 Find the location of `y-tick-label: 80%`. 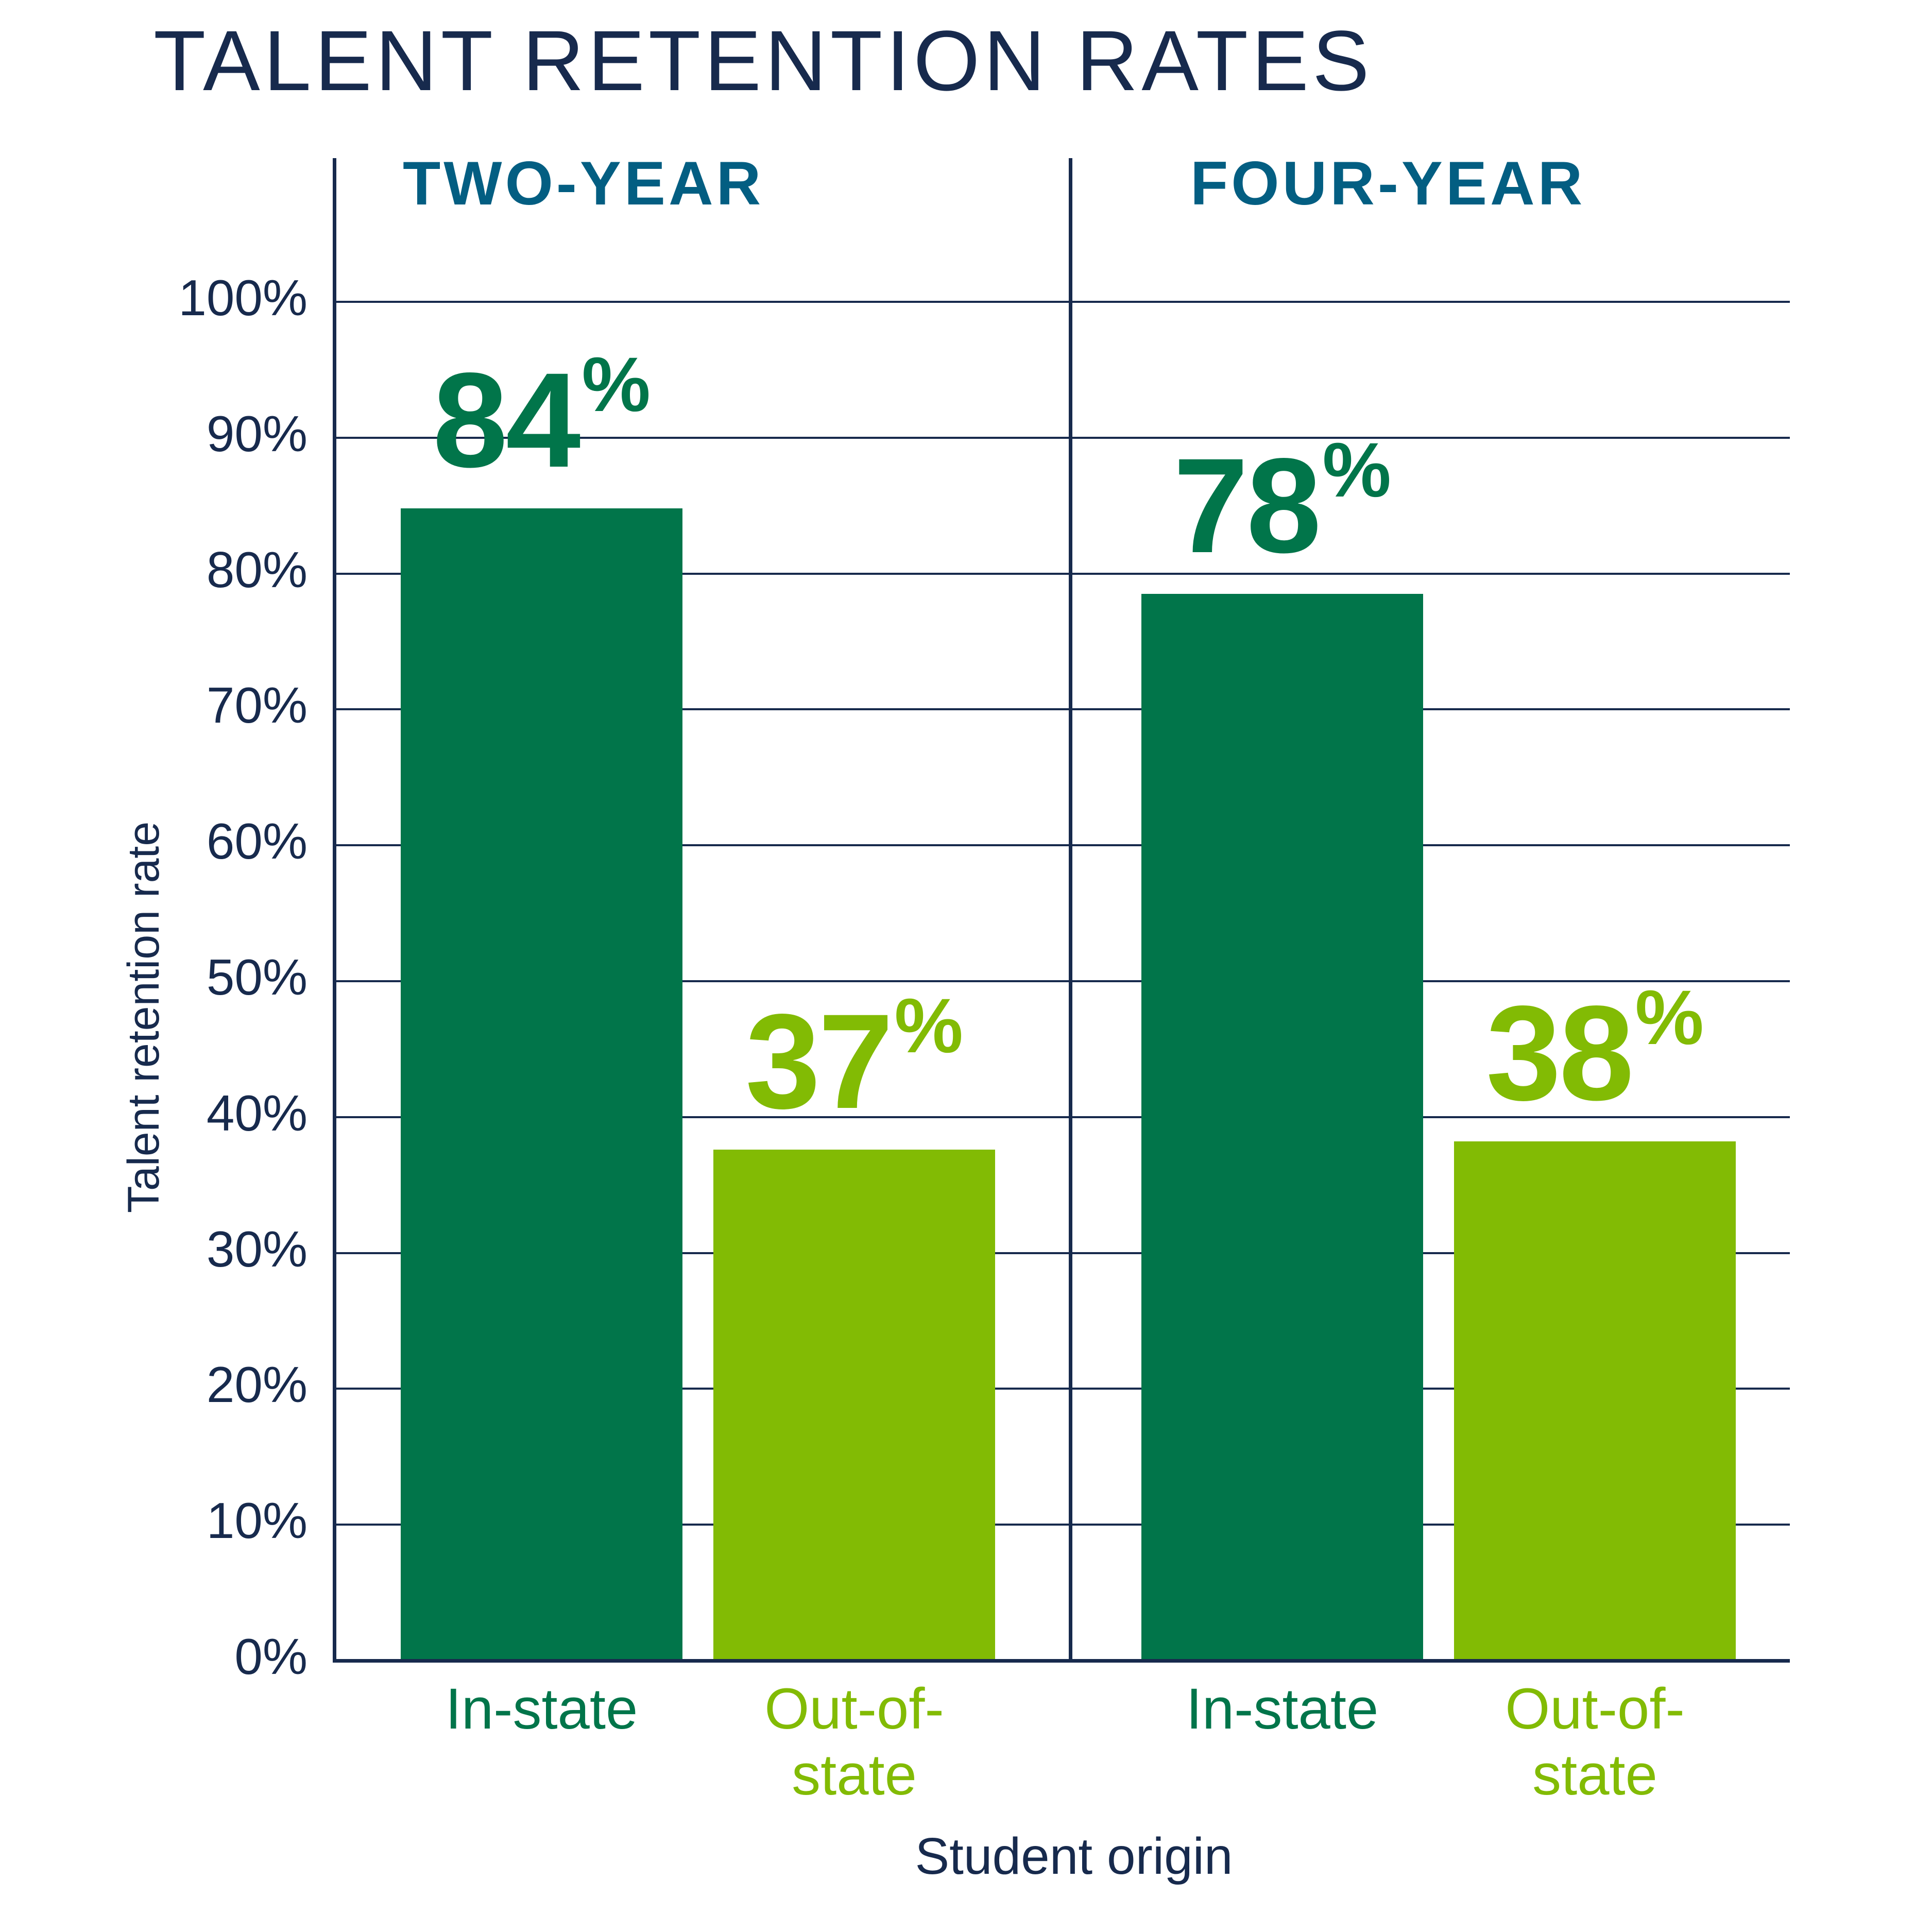

y-tick-label: 80% is located at coordinates (256, 569).